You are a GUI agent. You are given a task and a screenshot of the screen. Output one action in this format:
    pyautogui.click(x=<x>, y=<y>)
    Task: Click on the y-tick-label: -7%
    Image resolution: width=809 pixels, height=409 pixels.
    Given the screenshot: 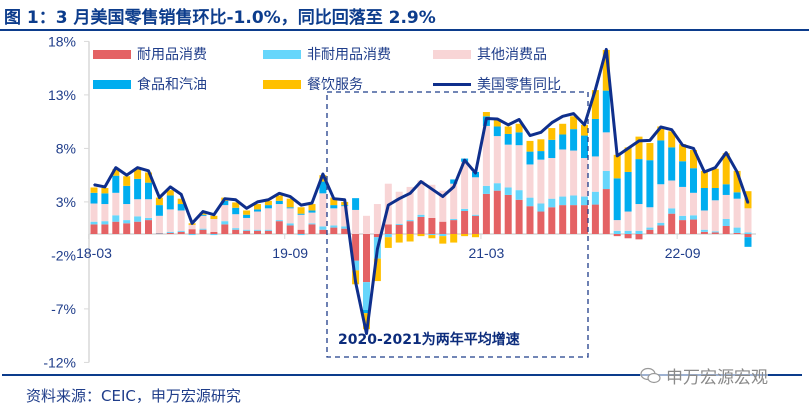 What is the action you would take?
    pyautogui.click(x=63, y=309)
    